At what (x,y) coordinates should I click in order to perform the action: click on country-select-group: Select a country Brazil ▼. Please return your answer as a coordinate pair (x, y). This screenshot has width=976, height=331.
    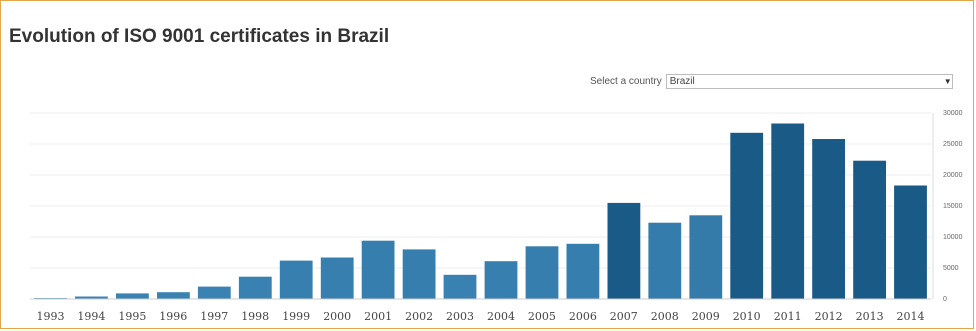
    Looking at the image, I should click on (771, 81).